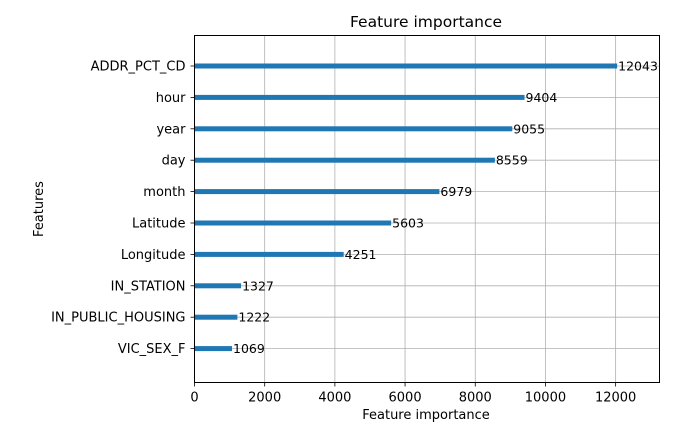 The width and height of the screenshot is (694, 432). I want to click on x-tick-label: 10000, so click(545, 398).